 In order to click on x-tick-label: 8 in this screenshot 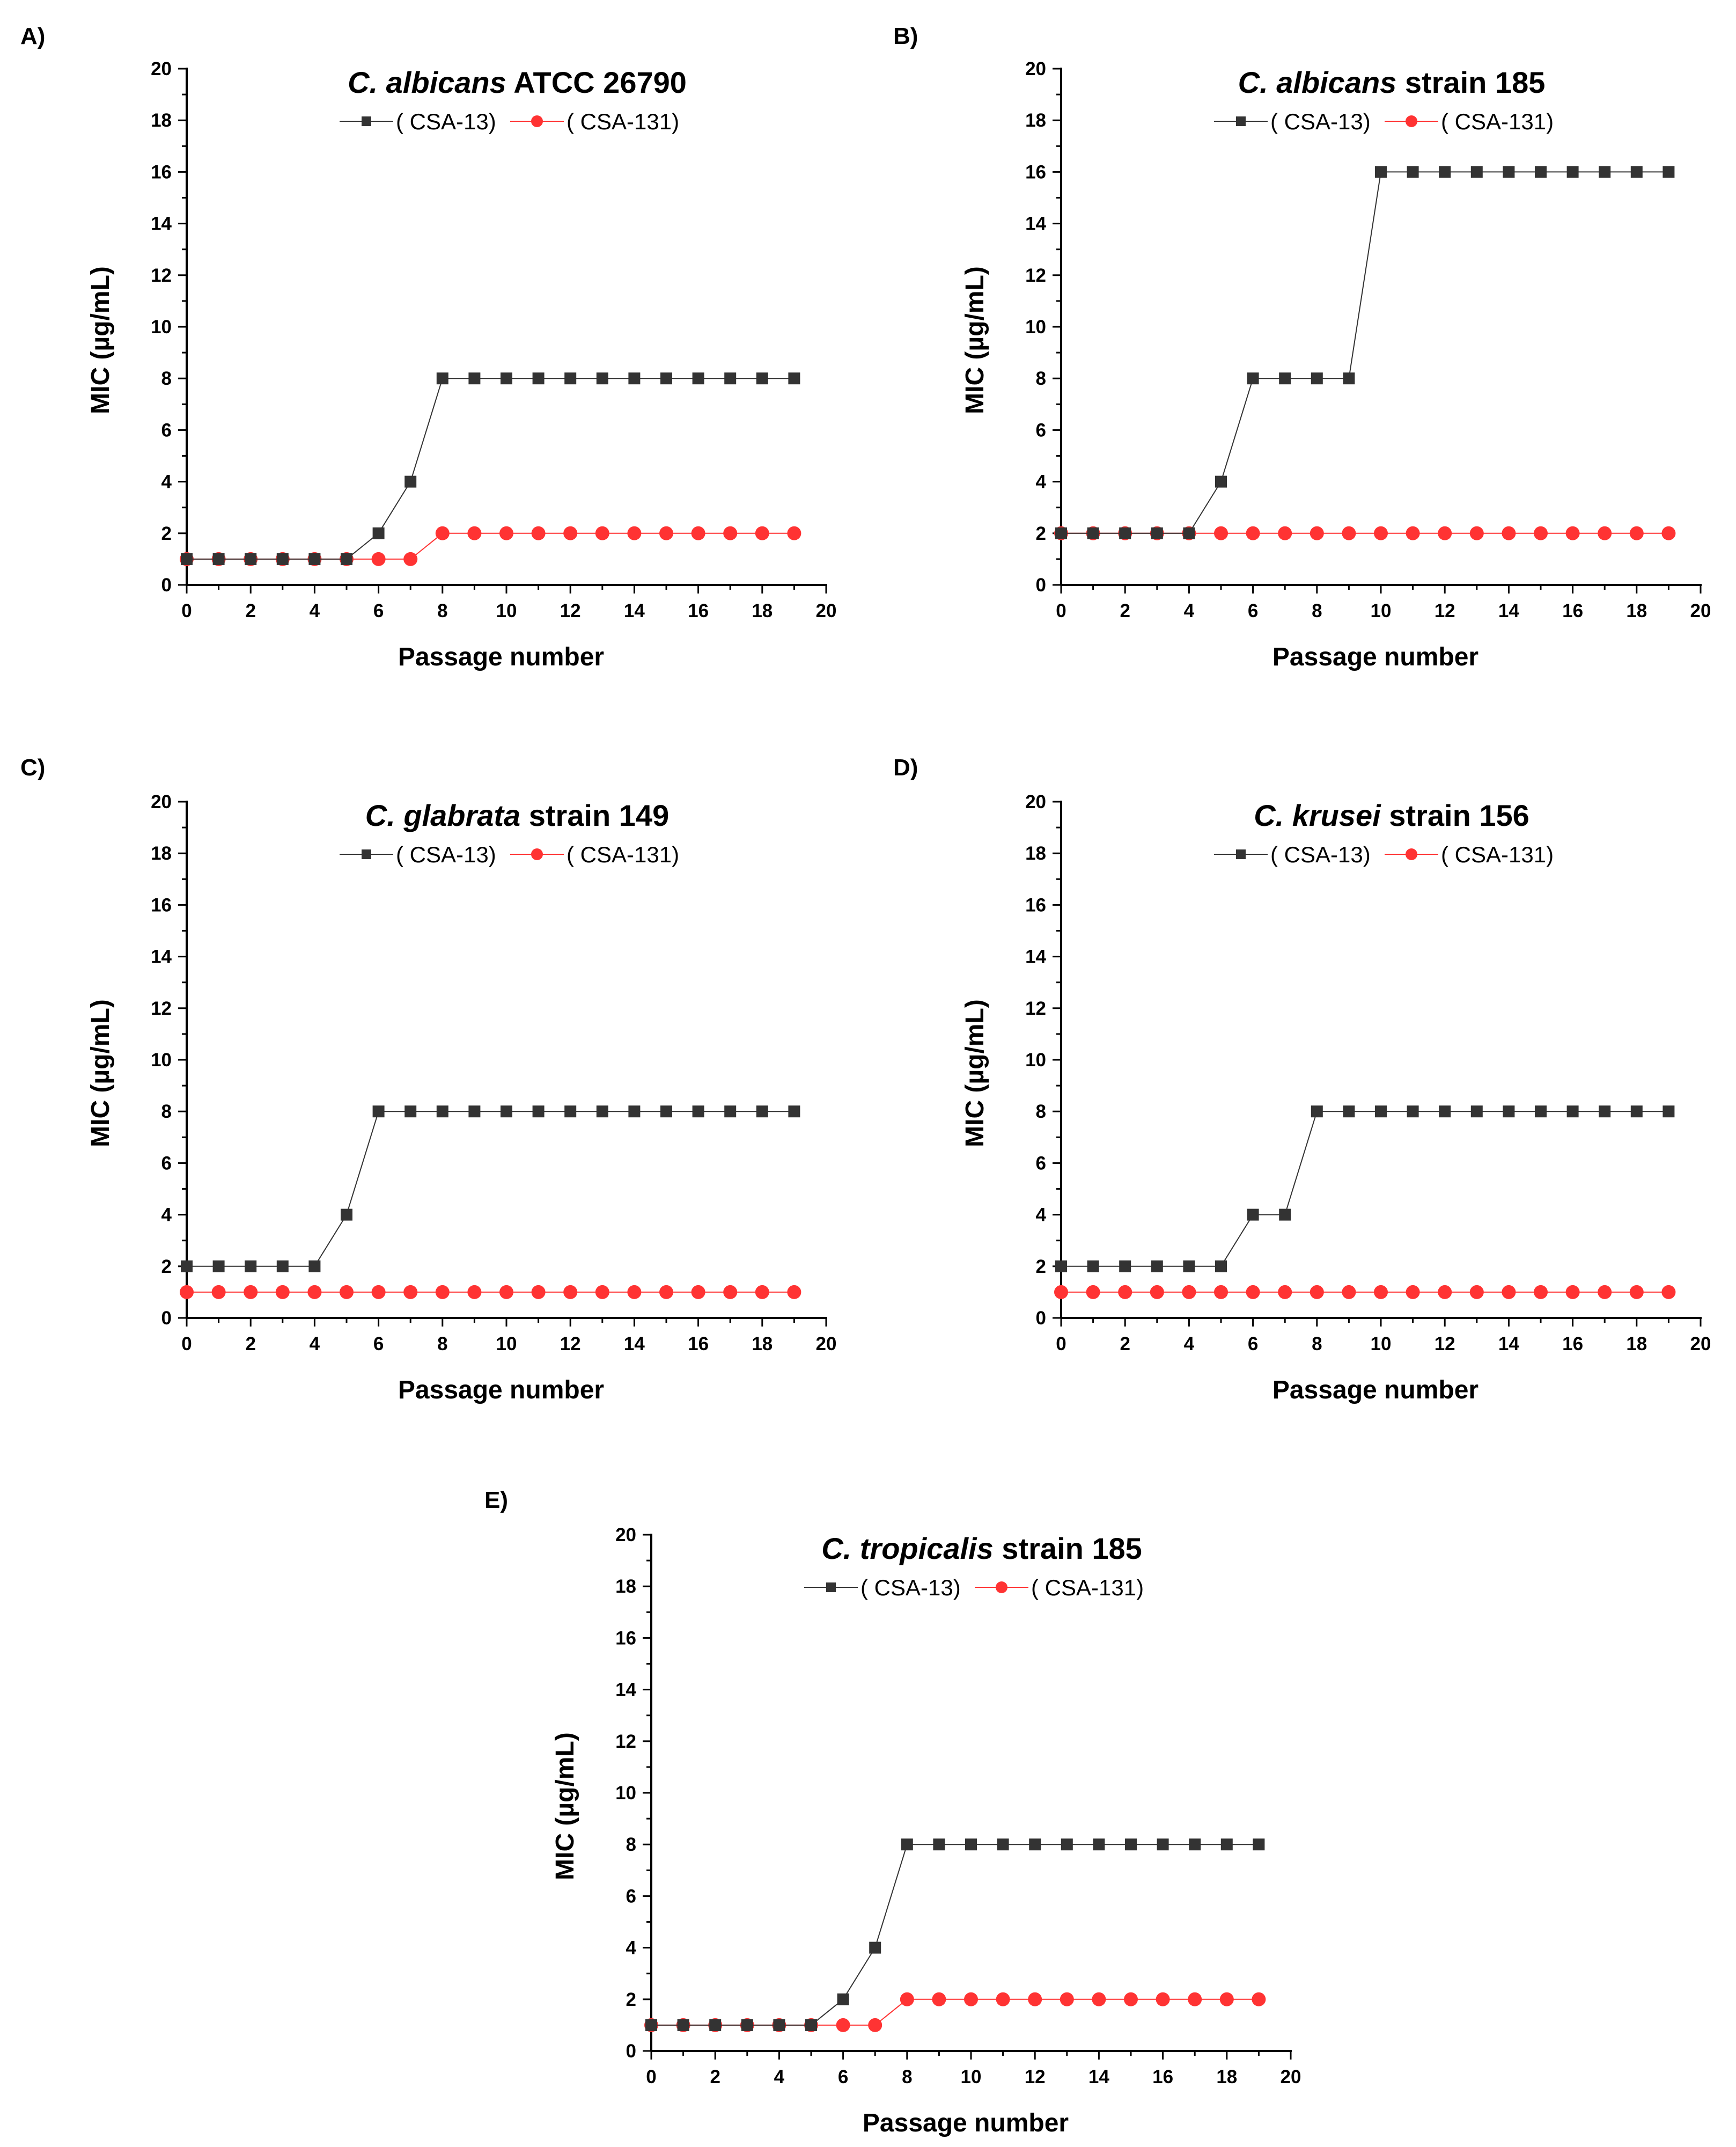, I will do `click(442, 610)`.